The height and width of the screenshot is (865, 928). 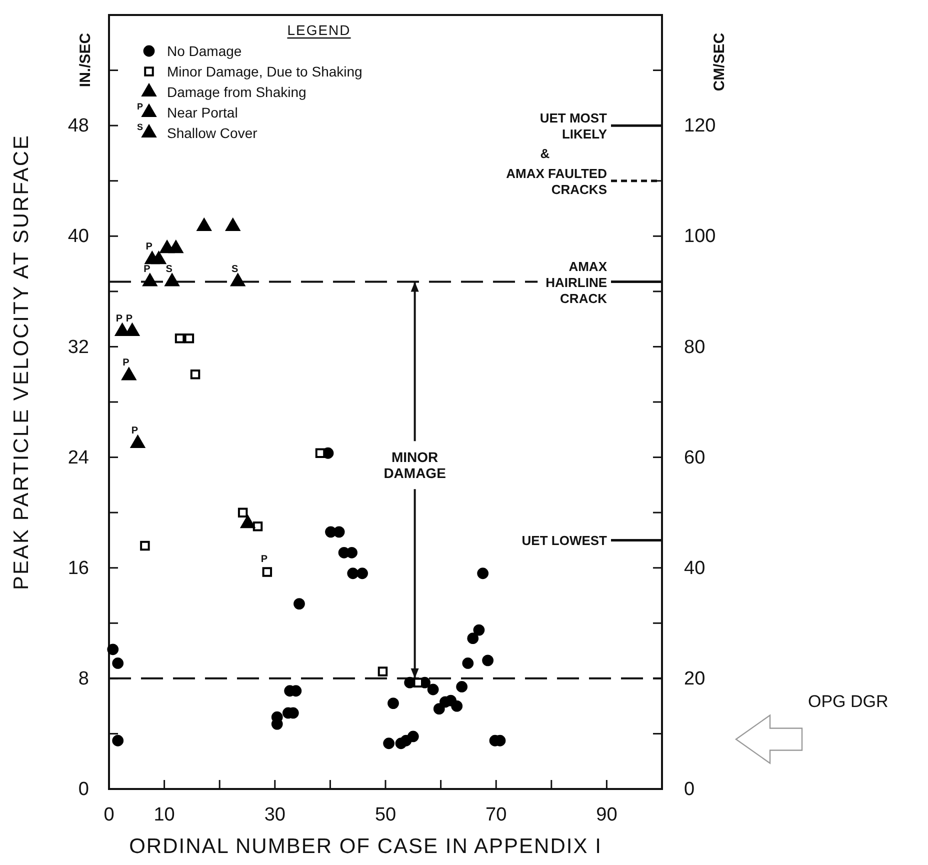 What do you see at coordinates (78, 568) in the screenshot?
I see `y-tick-label: 16` at bounding box center [78, 568].